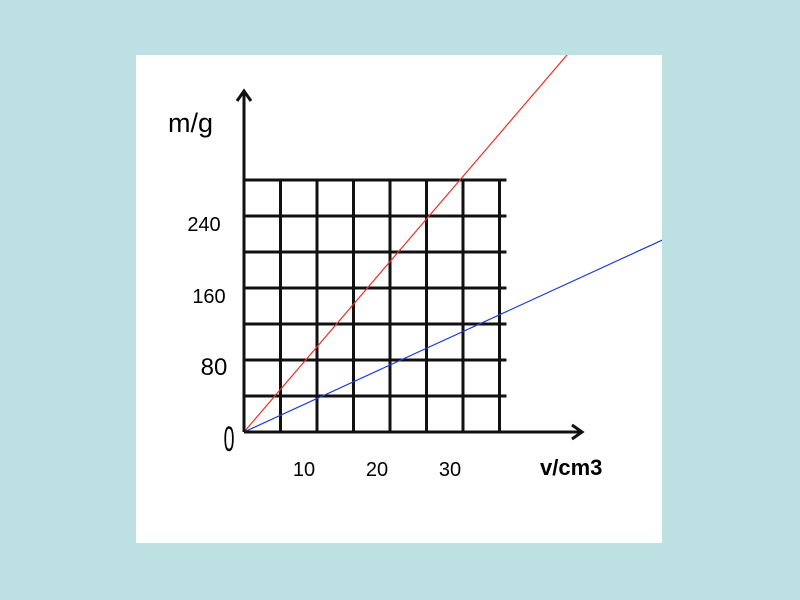 This screenshot has height=600, width=800. I want to click on y-tick-label: 240, so click(203, 225).